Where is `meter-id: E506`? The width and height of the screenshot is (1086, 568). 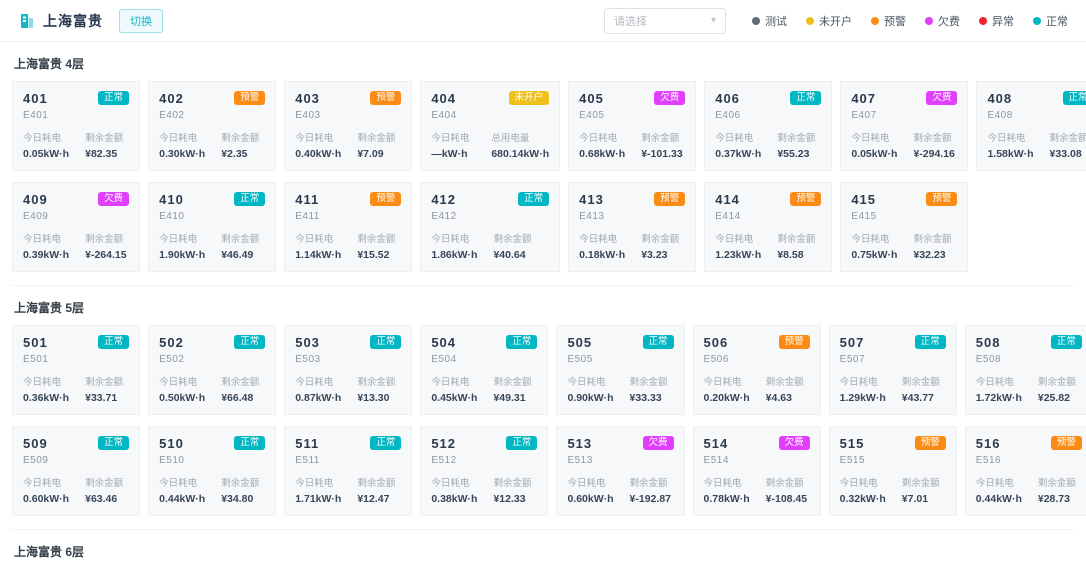 meter-id: E506 is located at coordinates (716, 359).